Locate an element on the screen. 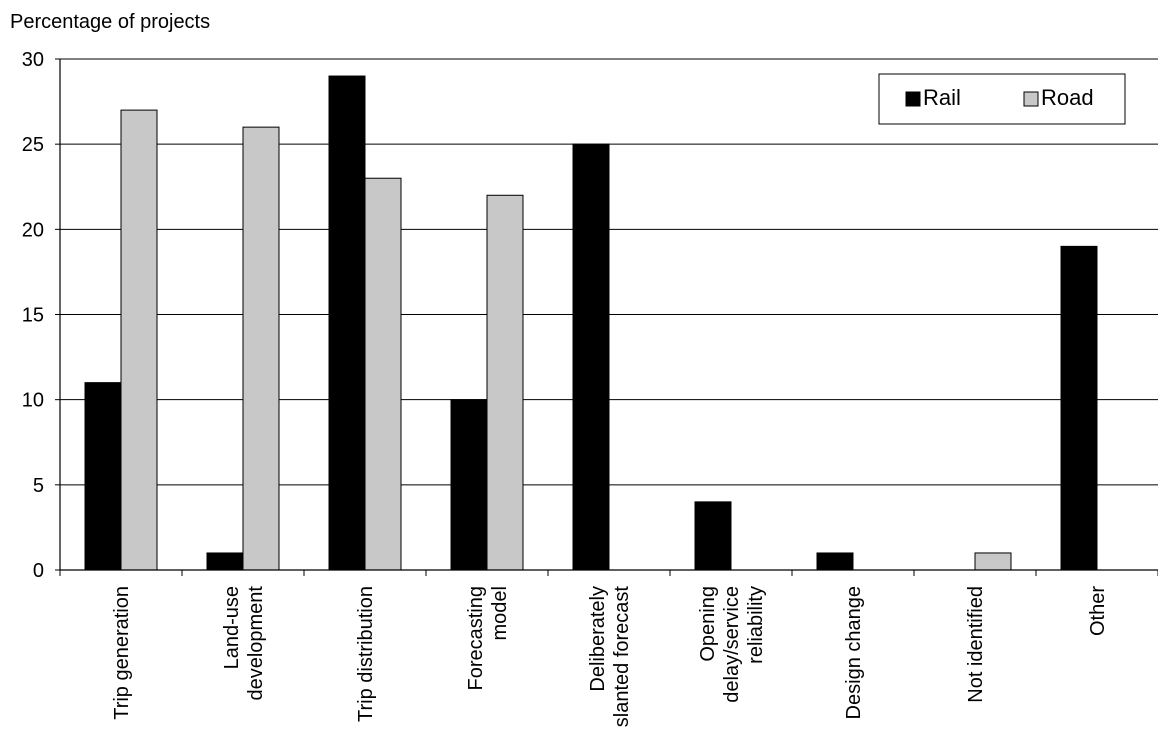  y-tick-label: 20 is located at coordinates (33, 230).